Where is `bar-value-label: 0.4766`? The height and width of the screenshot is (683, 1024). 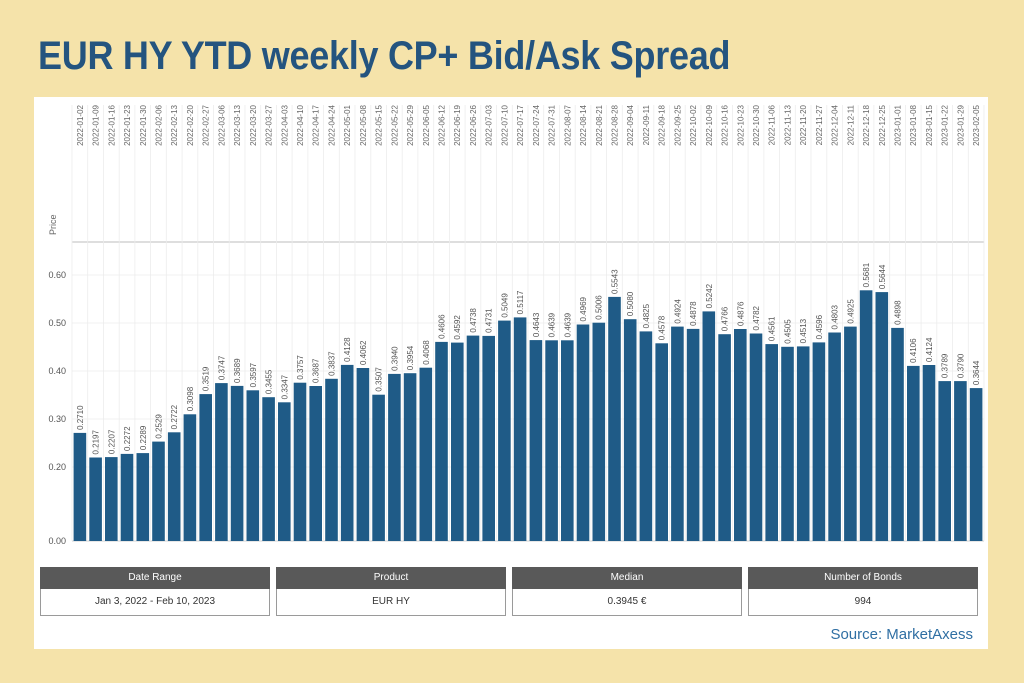
bar-value-label: 0.4766 is located at coordinates (725, 318).